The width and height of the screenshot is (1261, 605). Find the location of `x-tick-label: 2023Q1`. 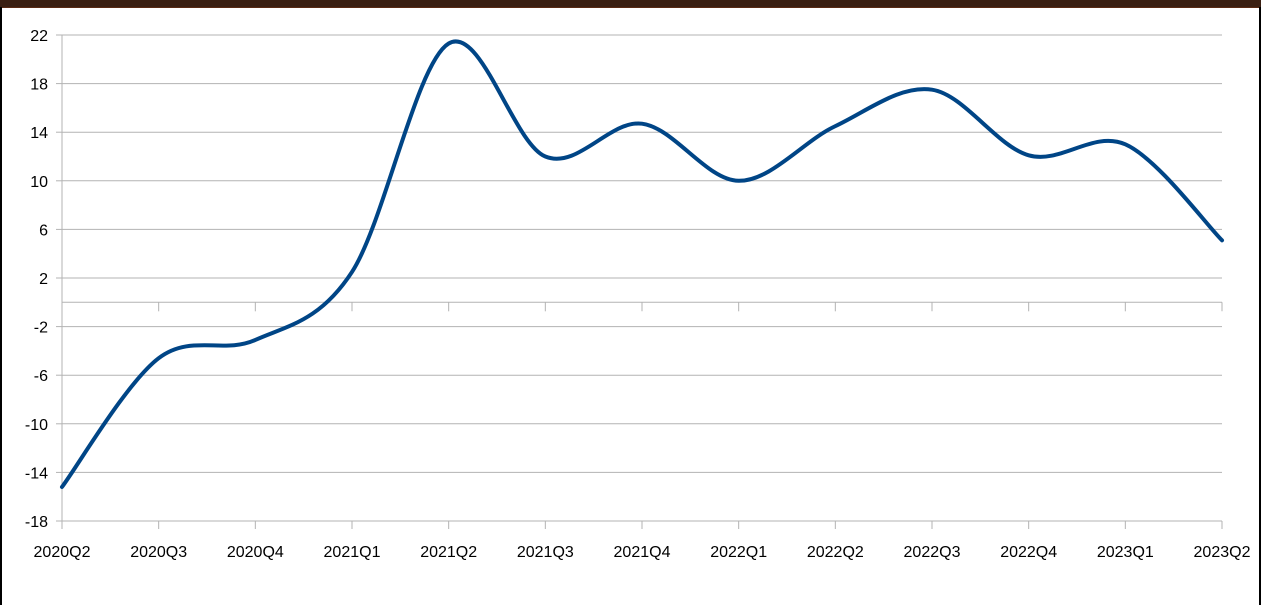

x-tick-label: 2023Q1 is located at coordinates (1125, 552).